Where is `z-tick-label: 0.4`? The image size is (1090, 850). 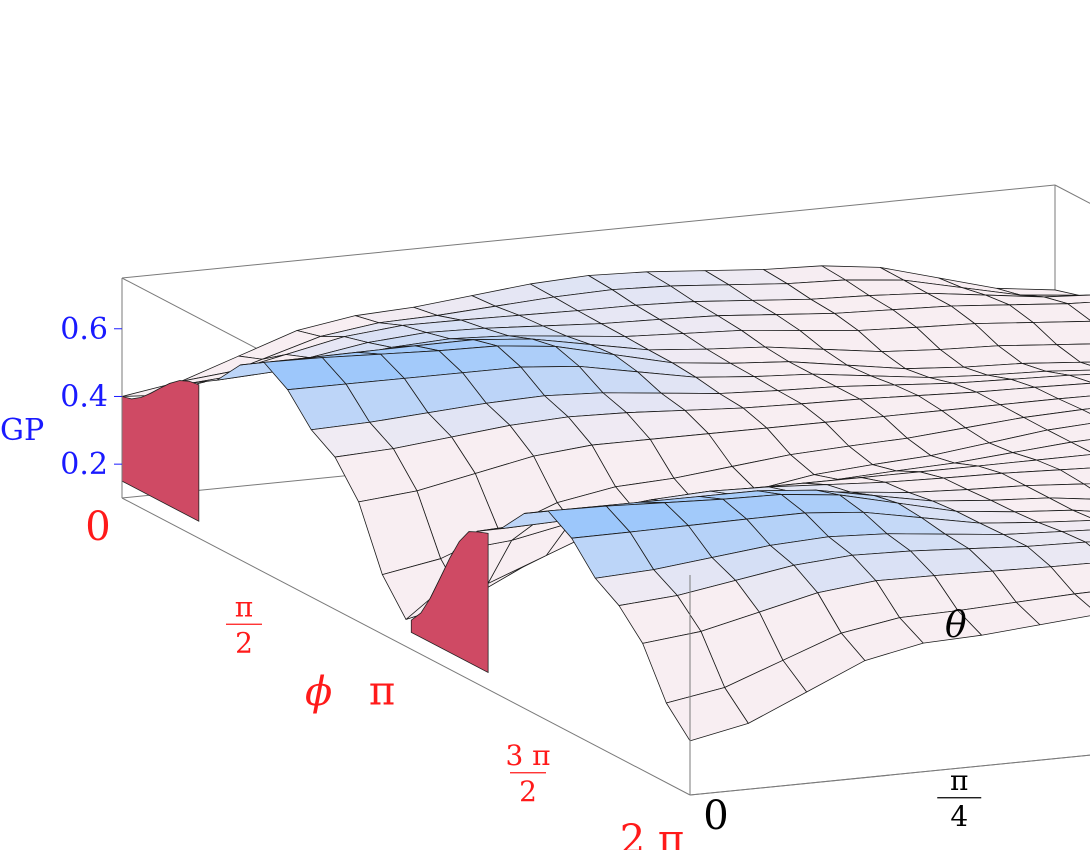 z-tick-label: 0.4 is located at coordinates (84, 396).